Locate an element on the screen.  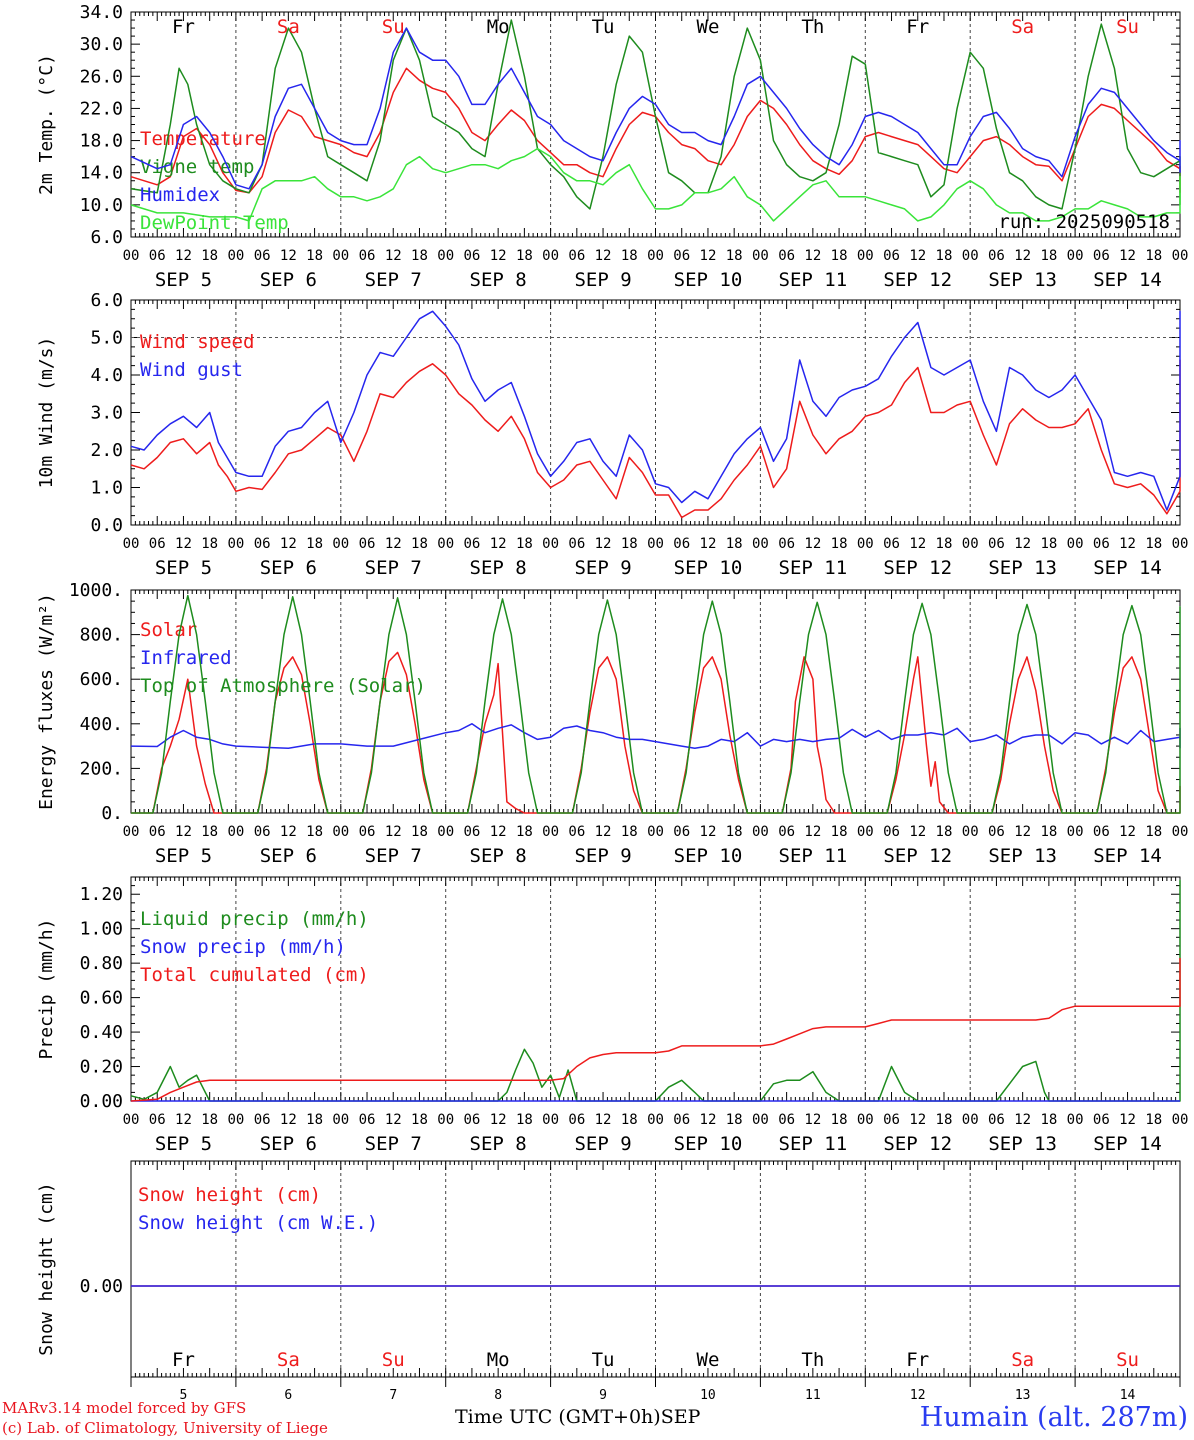
y-tick-label: 1.0 is located at coordinates (106, 488).